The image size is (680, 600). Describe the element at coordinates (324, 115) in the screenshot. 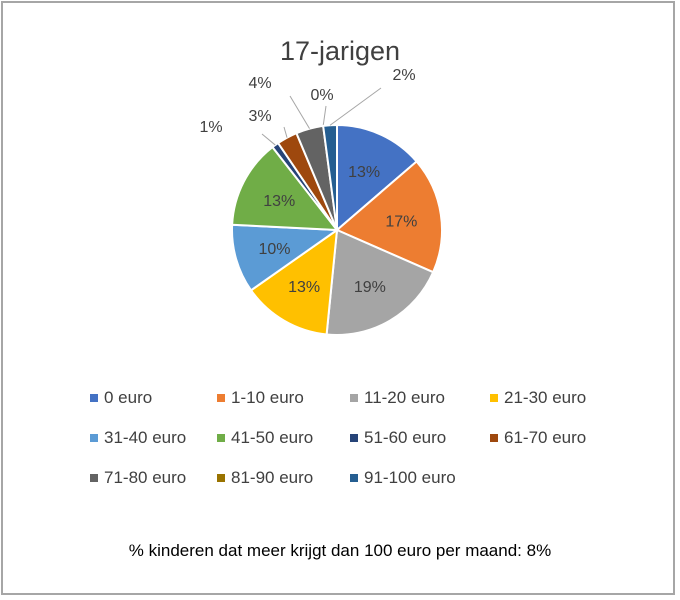

I see `leader-line-81-90-euro` at that location.